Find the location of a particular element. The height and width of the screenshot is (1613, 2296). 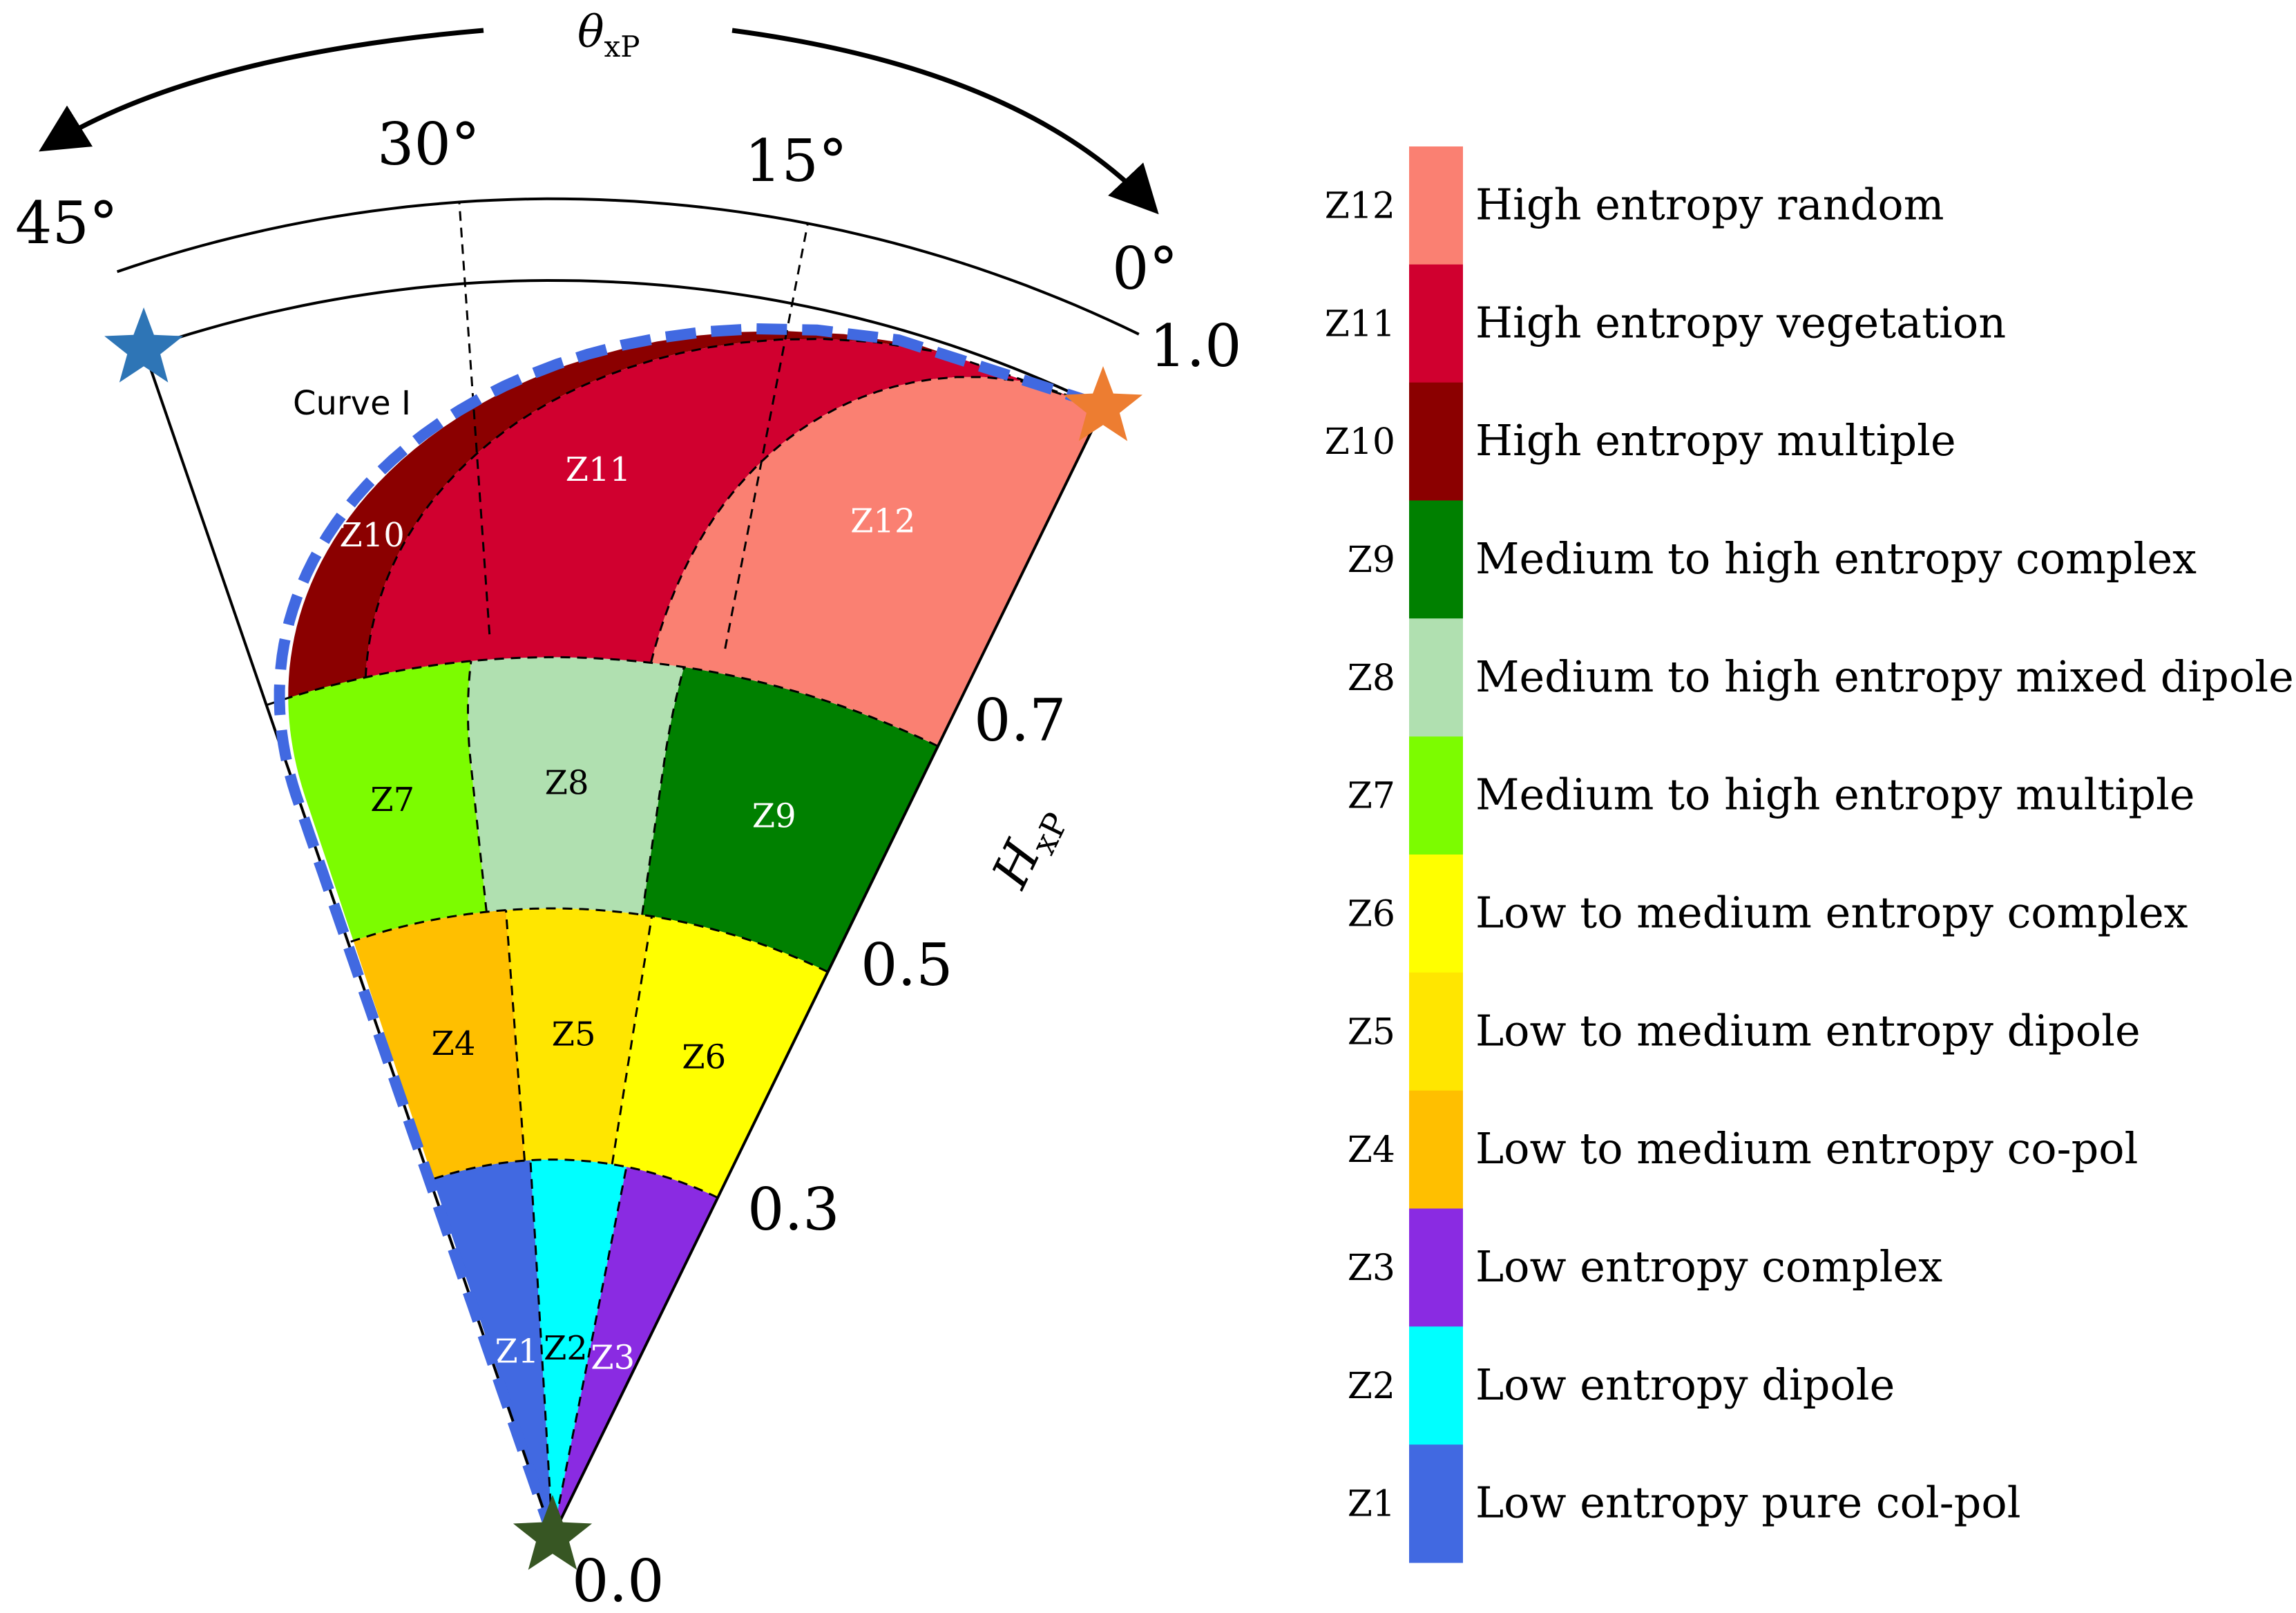

legend-code-z3: Z3 is located at coordinates (1371, 1268).